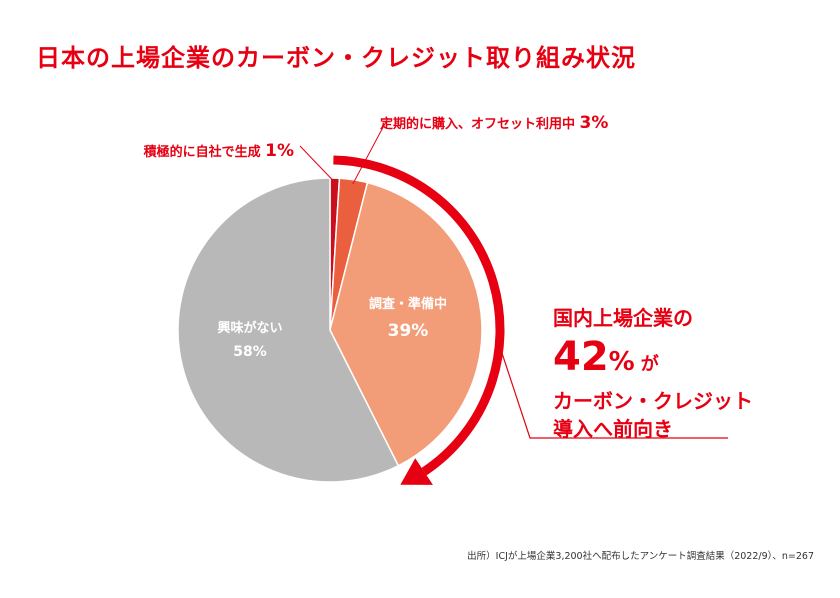  I want to click on arc-arrow-shaft, so click(419, 315).